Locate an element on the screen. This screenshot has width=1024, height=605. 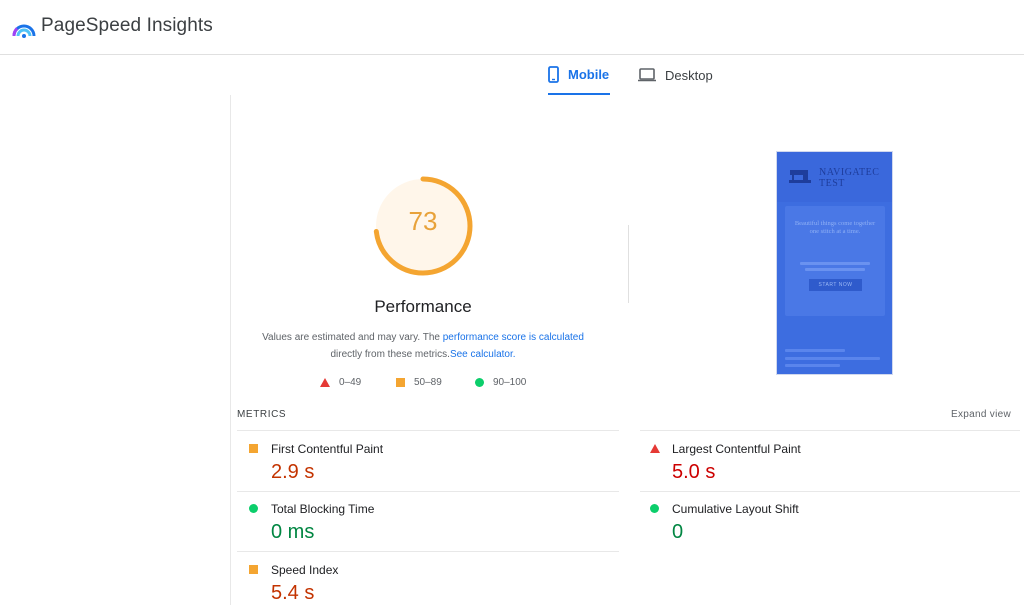
preview-start-button: START NOW is located at coordinates (835, 285).